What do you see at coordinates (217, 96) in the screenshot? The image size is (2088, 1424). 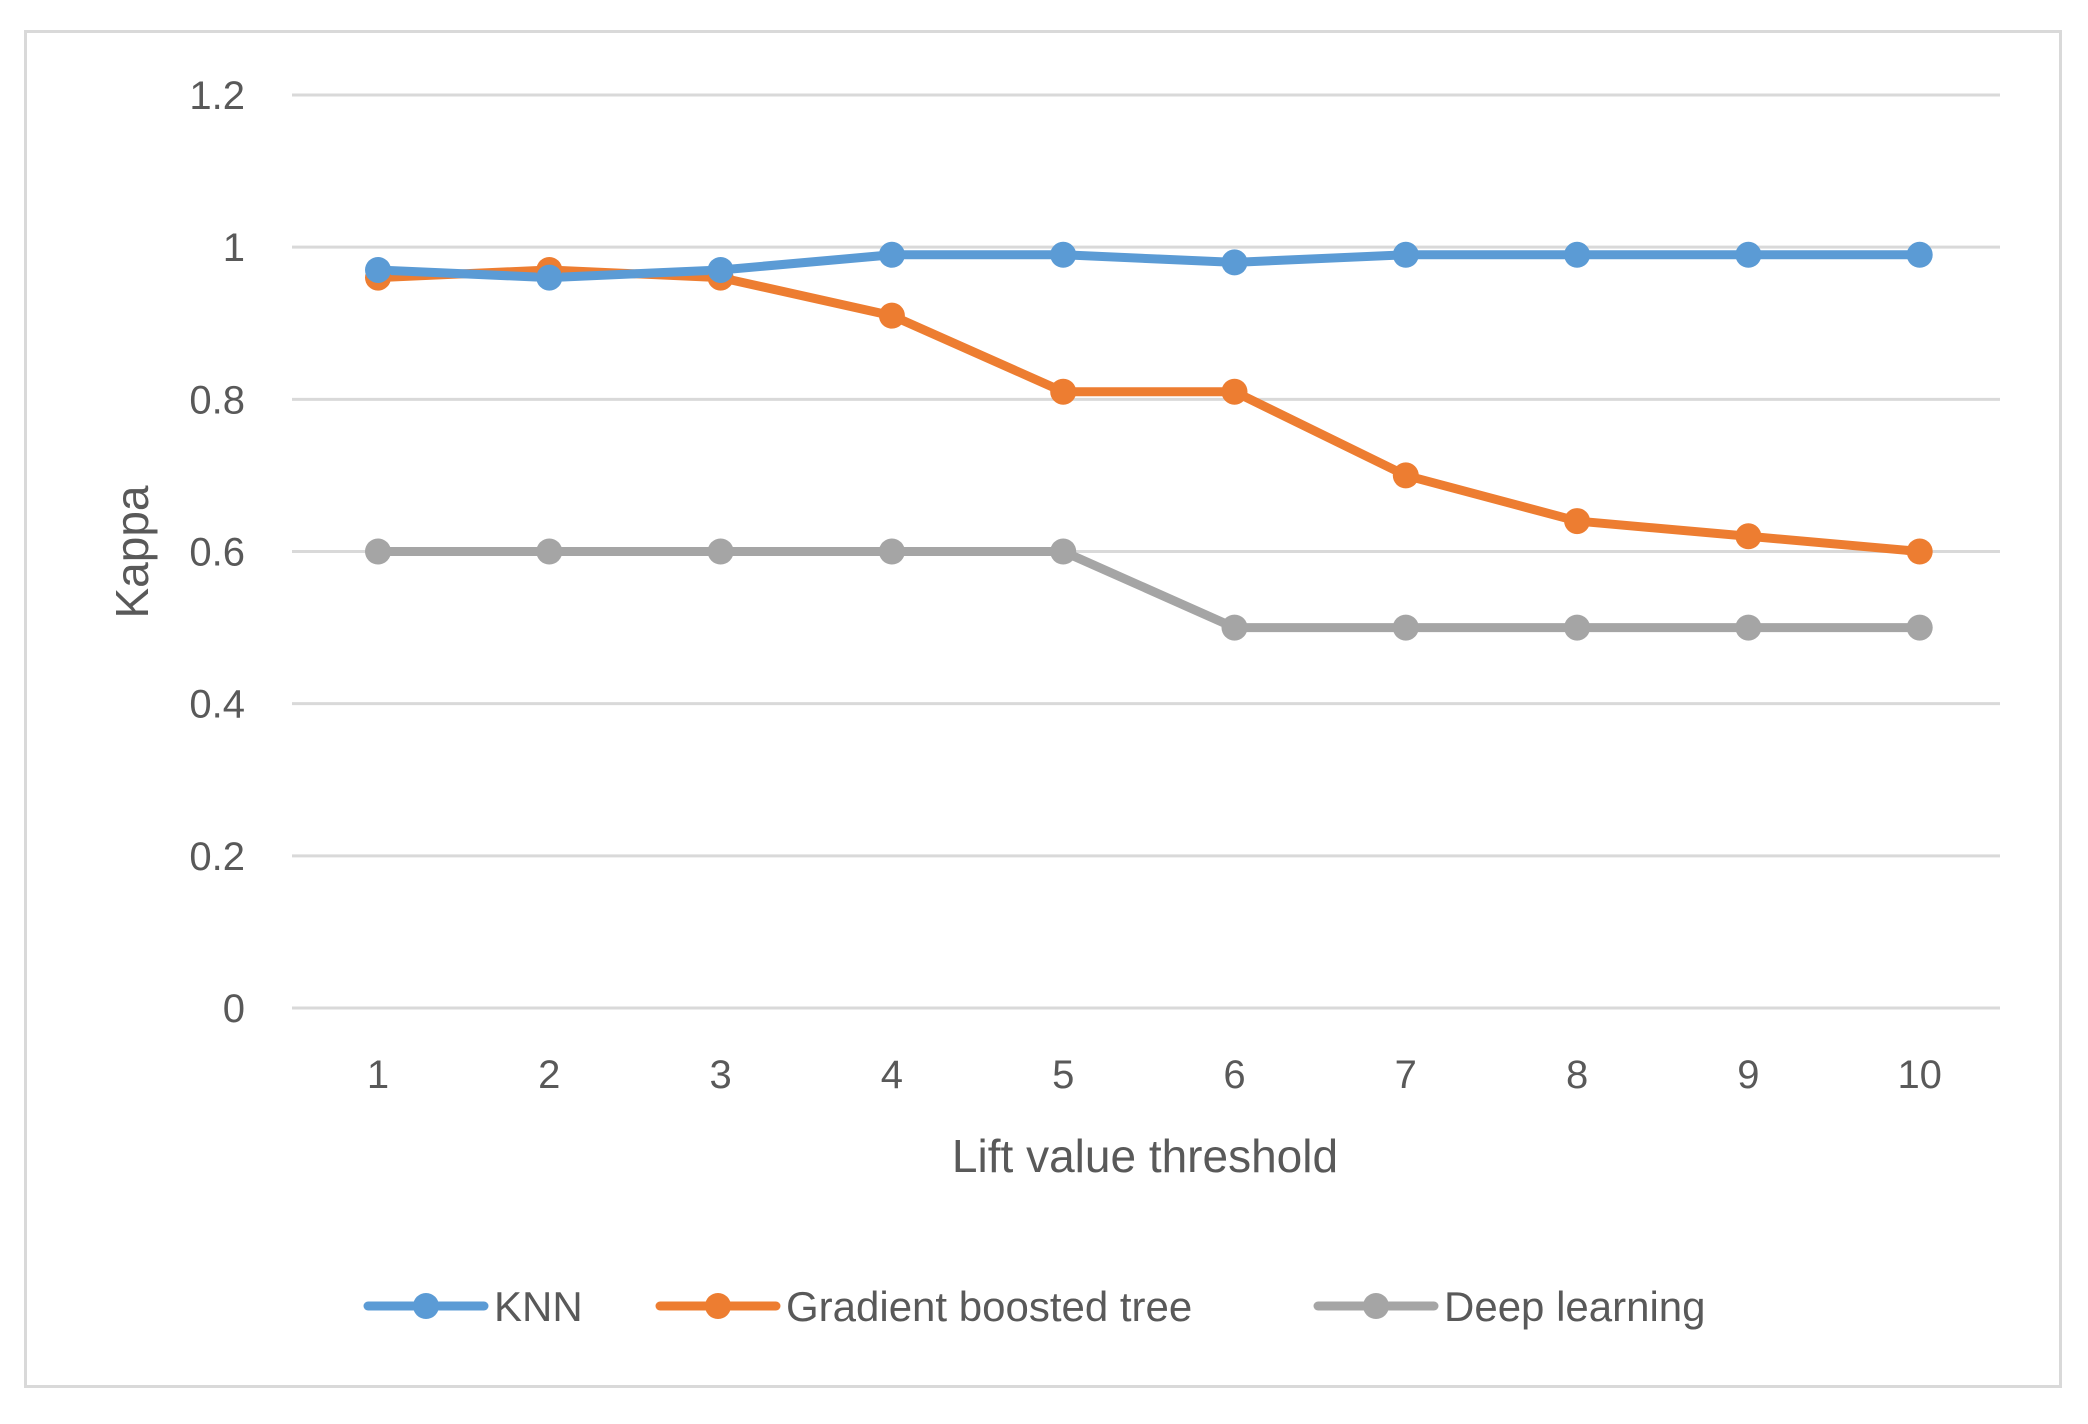 I see `y-tick-label: 1.2` at bounding box center [217, 96].